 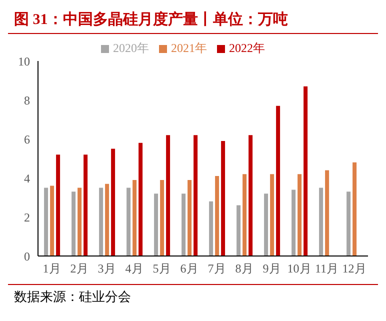 I want to click on x-tick-label: 2月, so click(x=79, y=269).